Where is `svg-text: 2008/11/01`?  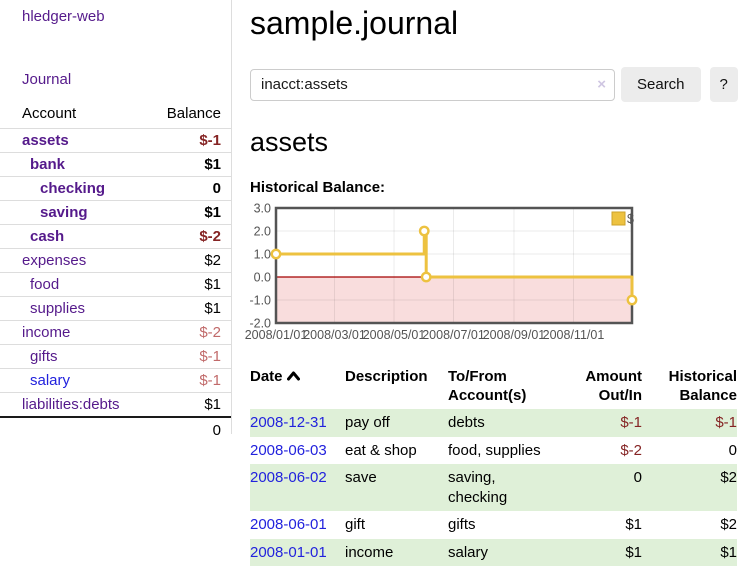 svg-text: 2008/11/01 is located at coordinates (574, 335).